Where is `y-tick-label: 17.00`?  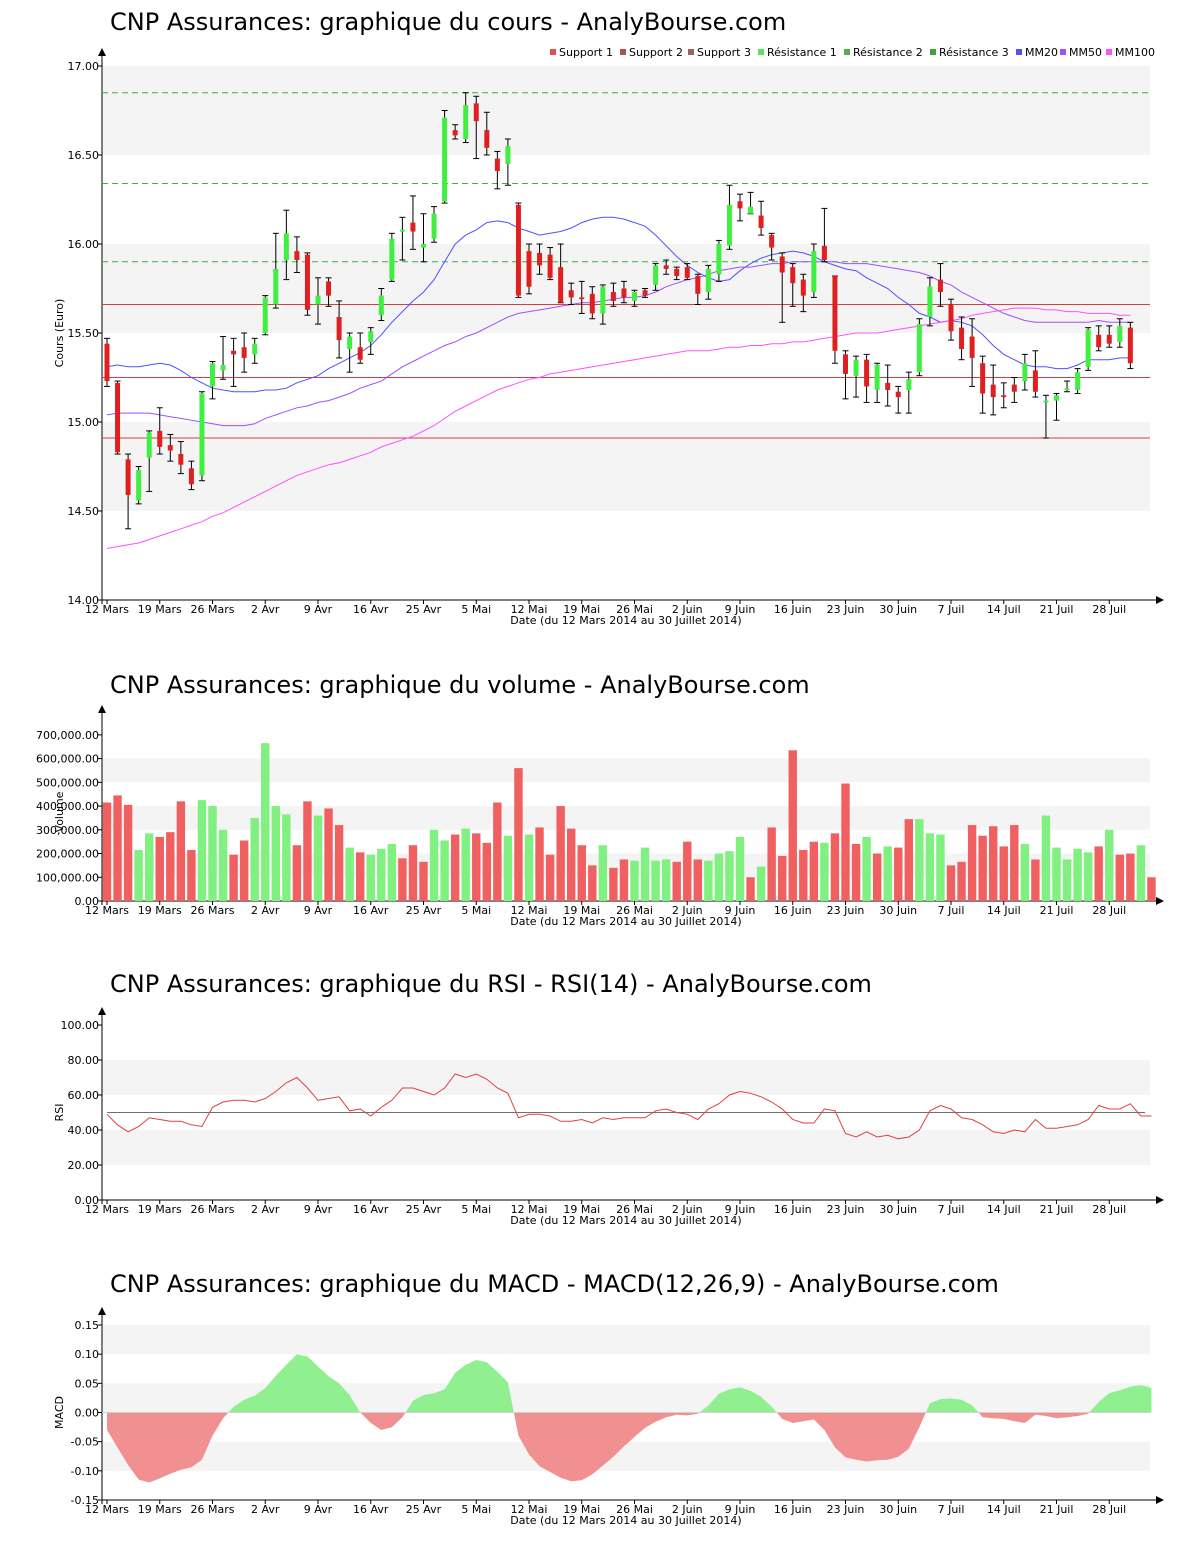
y-tick-label: 17.00 is located at coordinates (84, 66).